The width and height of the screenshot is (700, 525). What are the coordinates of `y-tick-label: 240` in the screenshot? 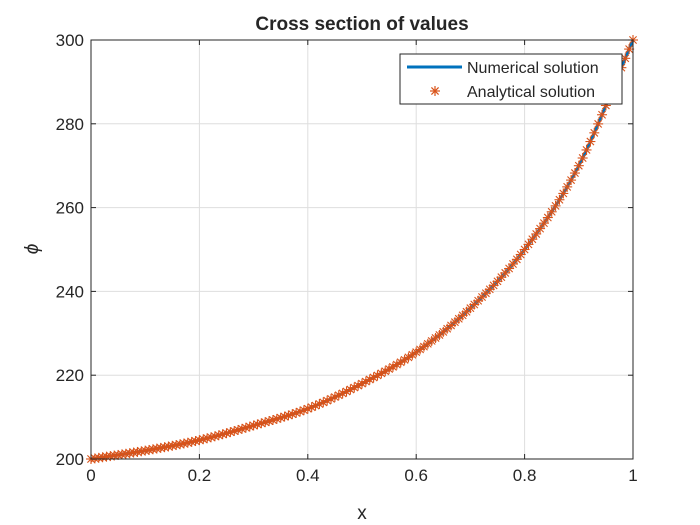 It's located at (70, 291).